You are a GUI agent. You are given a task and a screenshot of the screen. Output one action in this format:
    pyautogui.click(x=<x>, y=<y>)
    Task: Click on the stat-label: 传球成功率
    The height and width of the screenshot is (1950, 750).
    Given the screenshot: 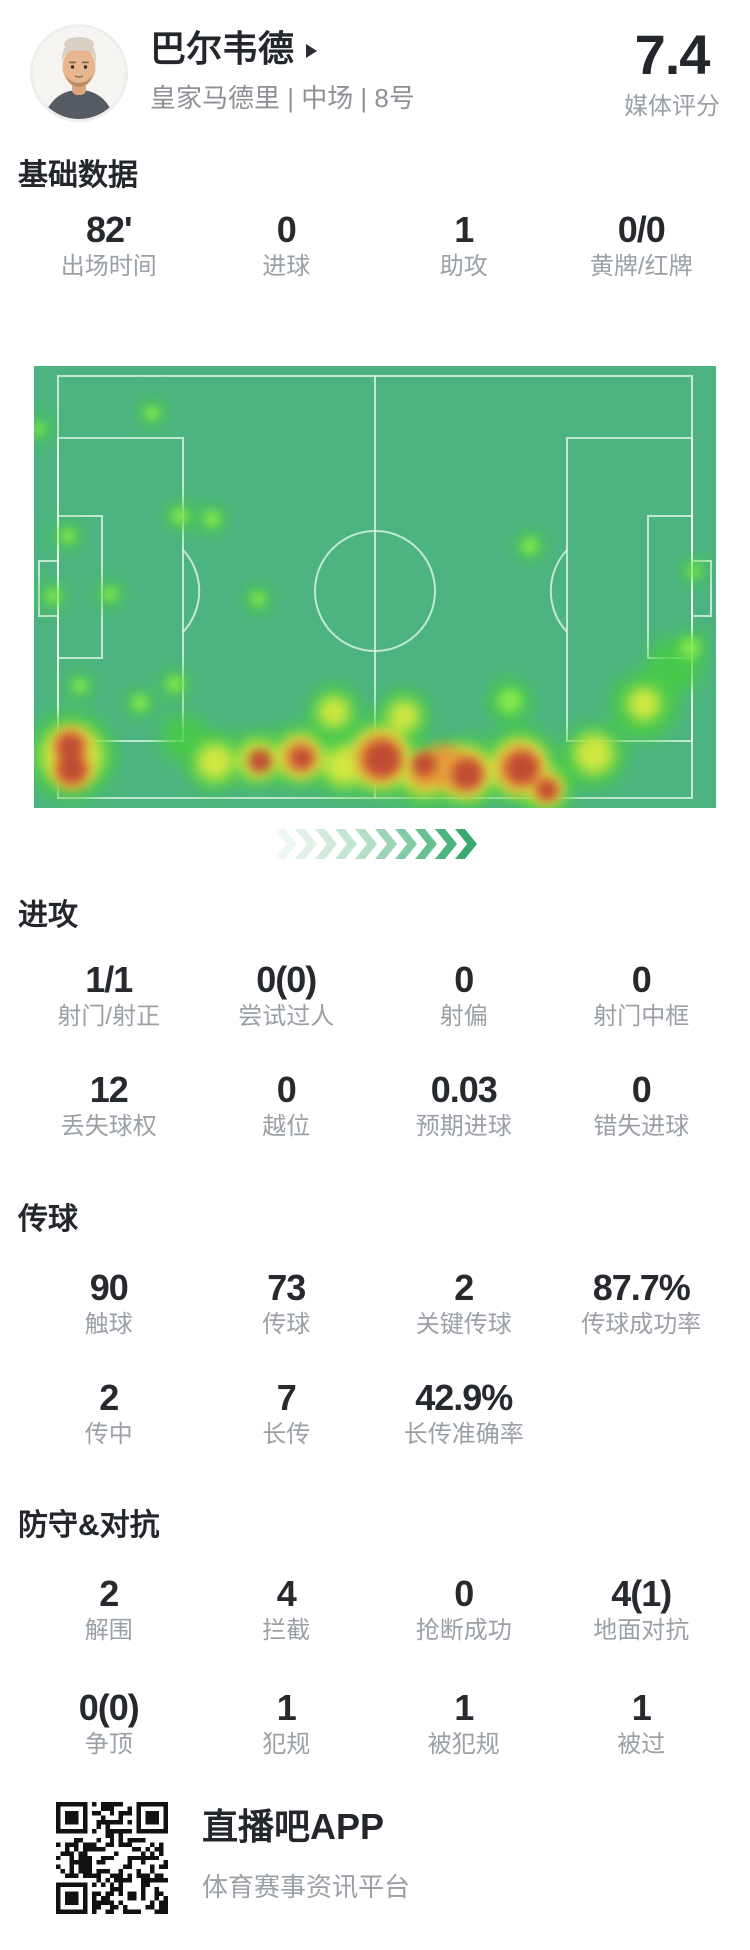 What is the action you would take?
    pyautogui.click(x=641, y=1324)
    